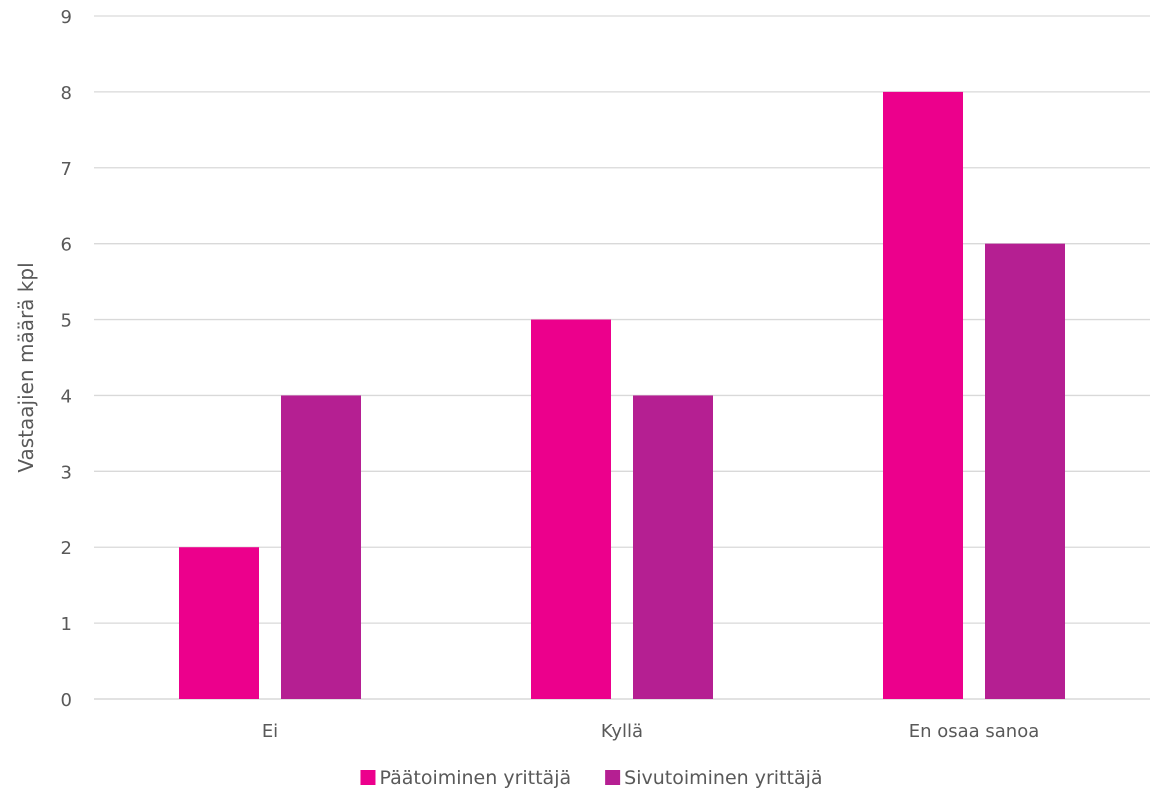  What do you see at coordinates (66, 472) in the screenshot?
I see `y-tick-label: 3` at bounding box center [66, 472].